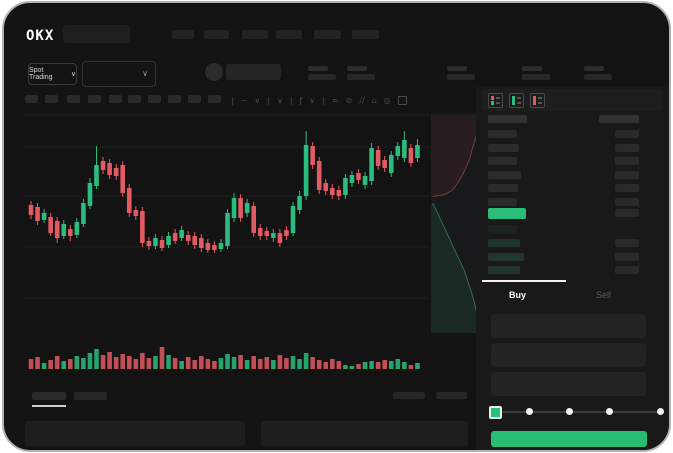 This screenshot has height=453, width=673. Describe the element at coordinates (456, 223) in the screenshot. I see `depth-chart` at that location.